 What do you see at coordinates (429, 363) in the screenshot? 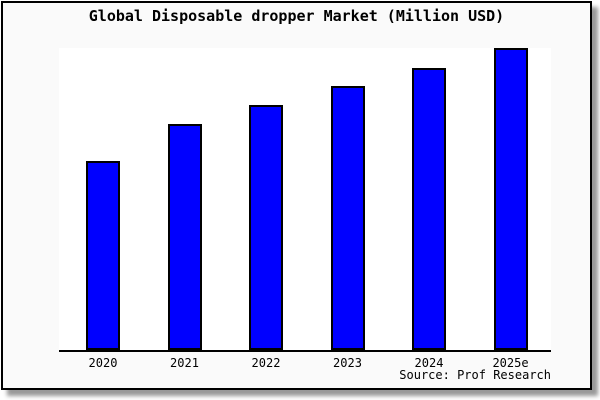
I see `x-tick-label-2024: 2024` at bounding box center [429, 363].